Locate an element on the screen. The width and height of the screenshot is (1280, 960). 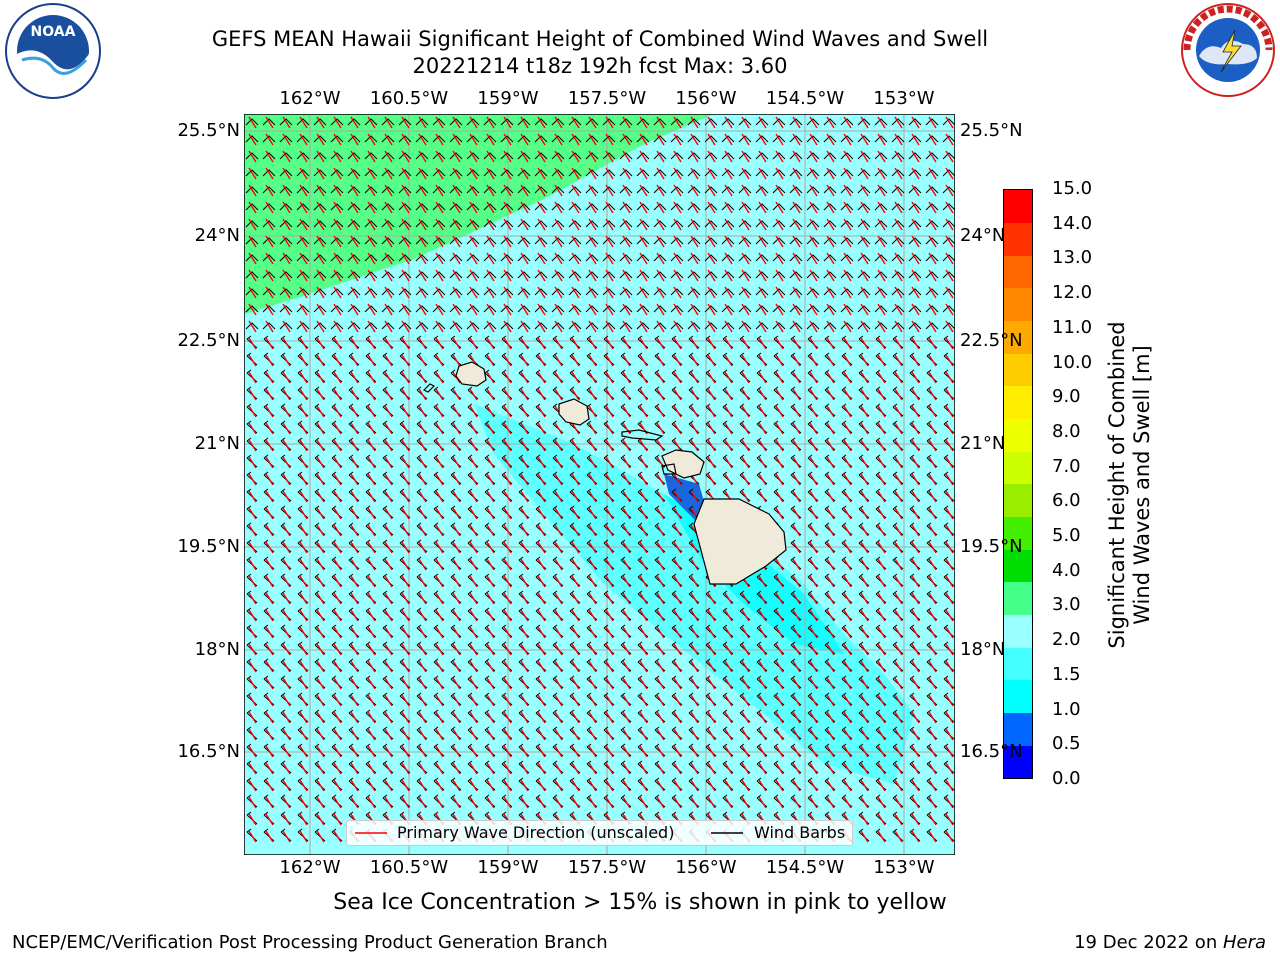
map-subtitle: 20221214 t18z 192h fcst Max: 3.60 is located at coordinates (600, 66).